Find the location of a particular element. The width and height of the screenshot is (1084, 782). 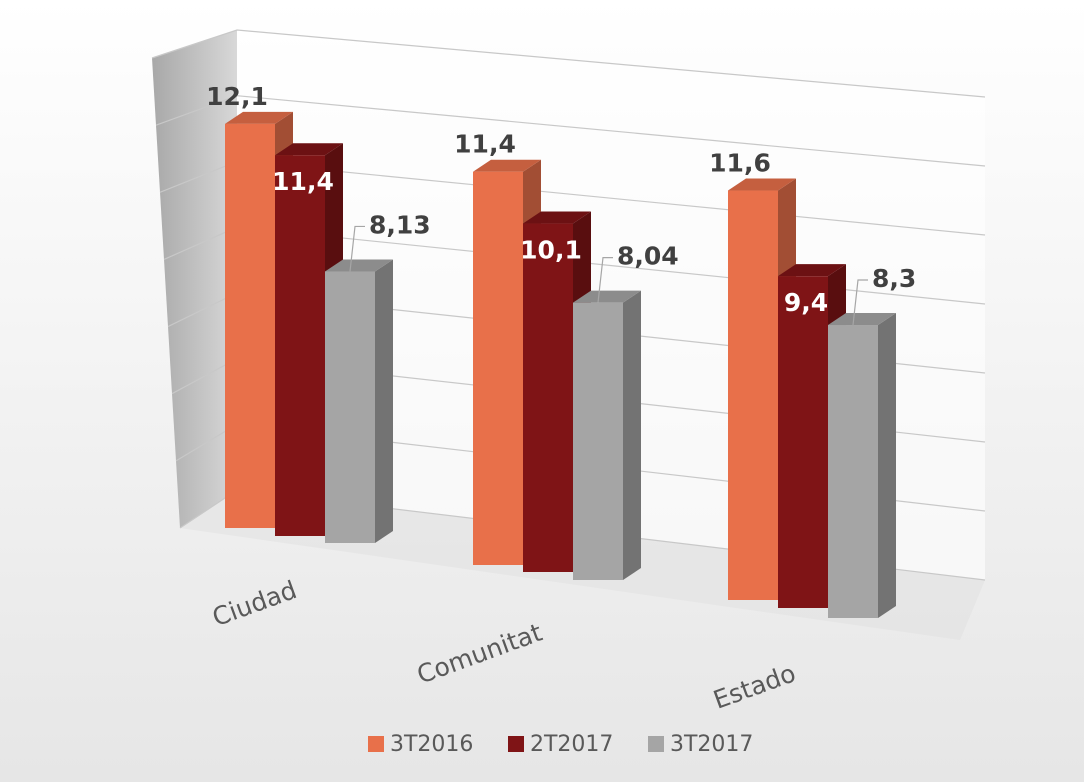

legend-label: 3T2016 is located at coordinates (431, 744).